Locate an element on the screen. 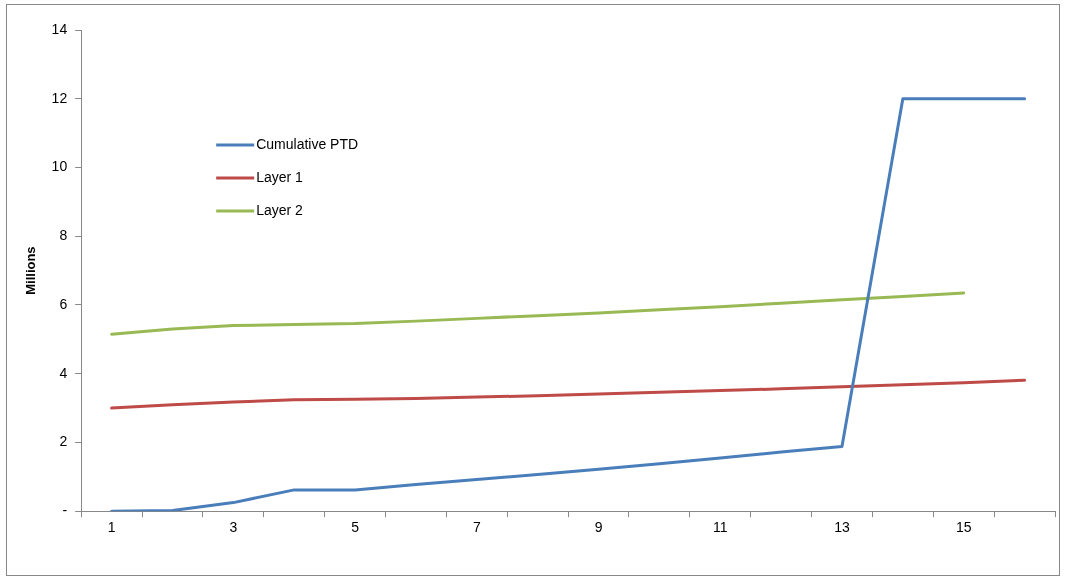 This screenshot has width=1065, height=580. y-tick-label: 10 is located at coordinates (59, 166).